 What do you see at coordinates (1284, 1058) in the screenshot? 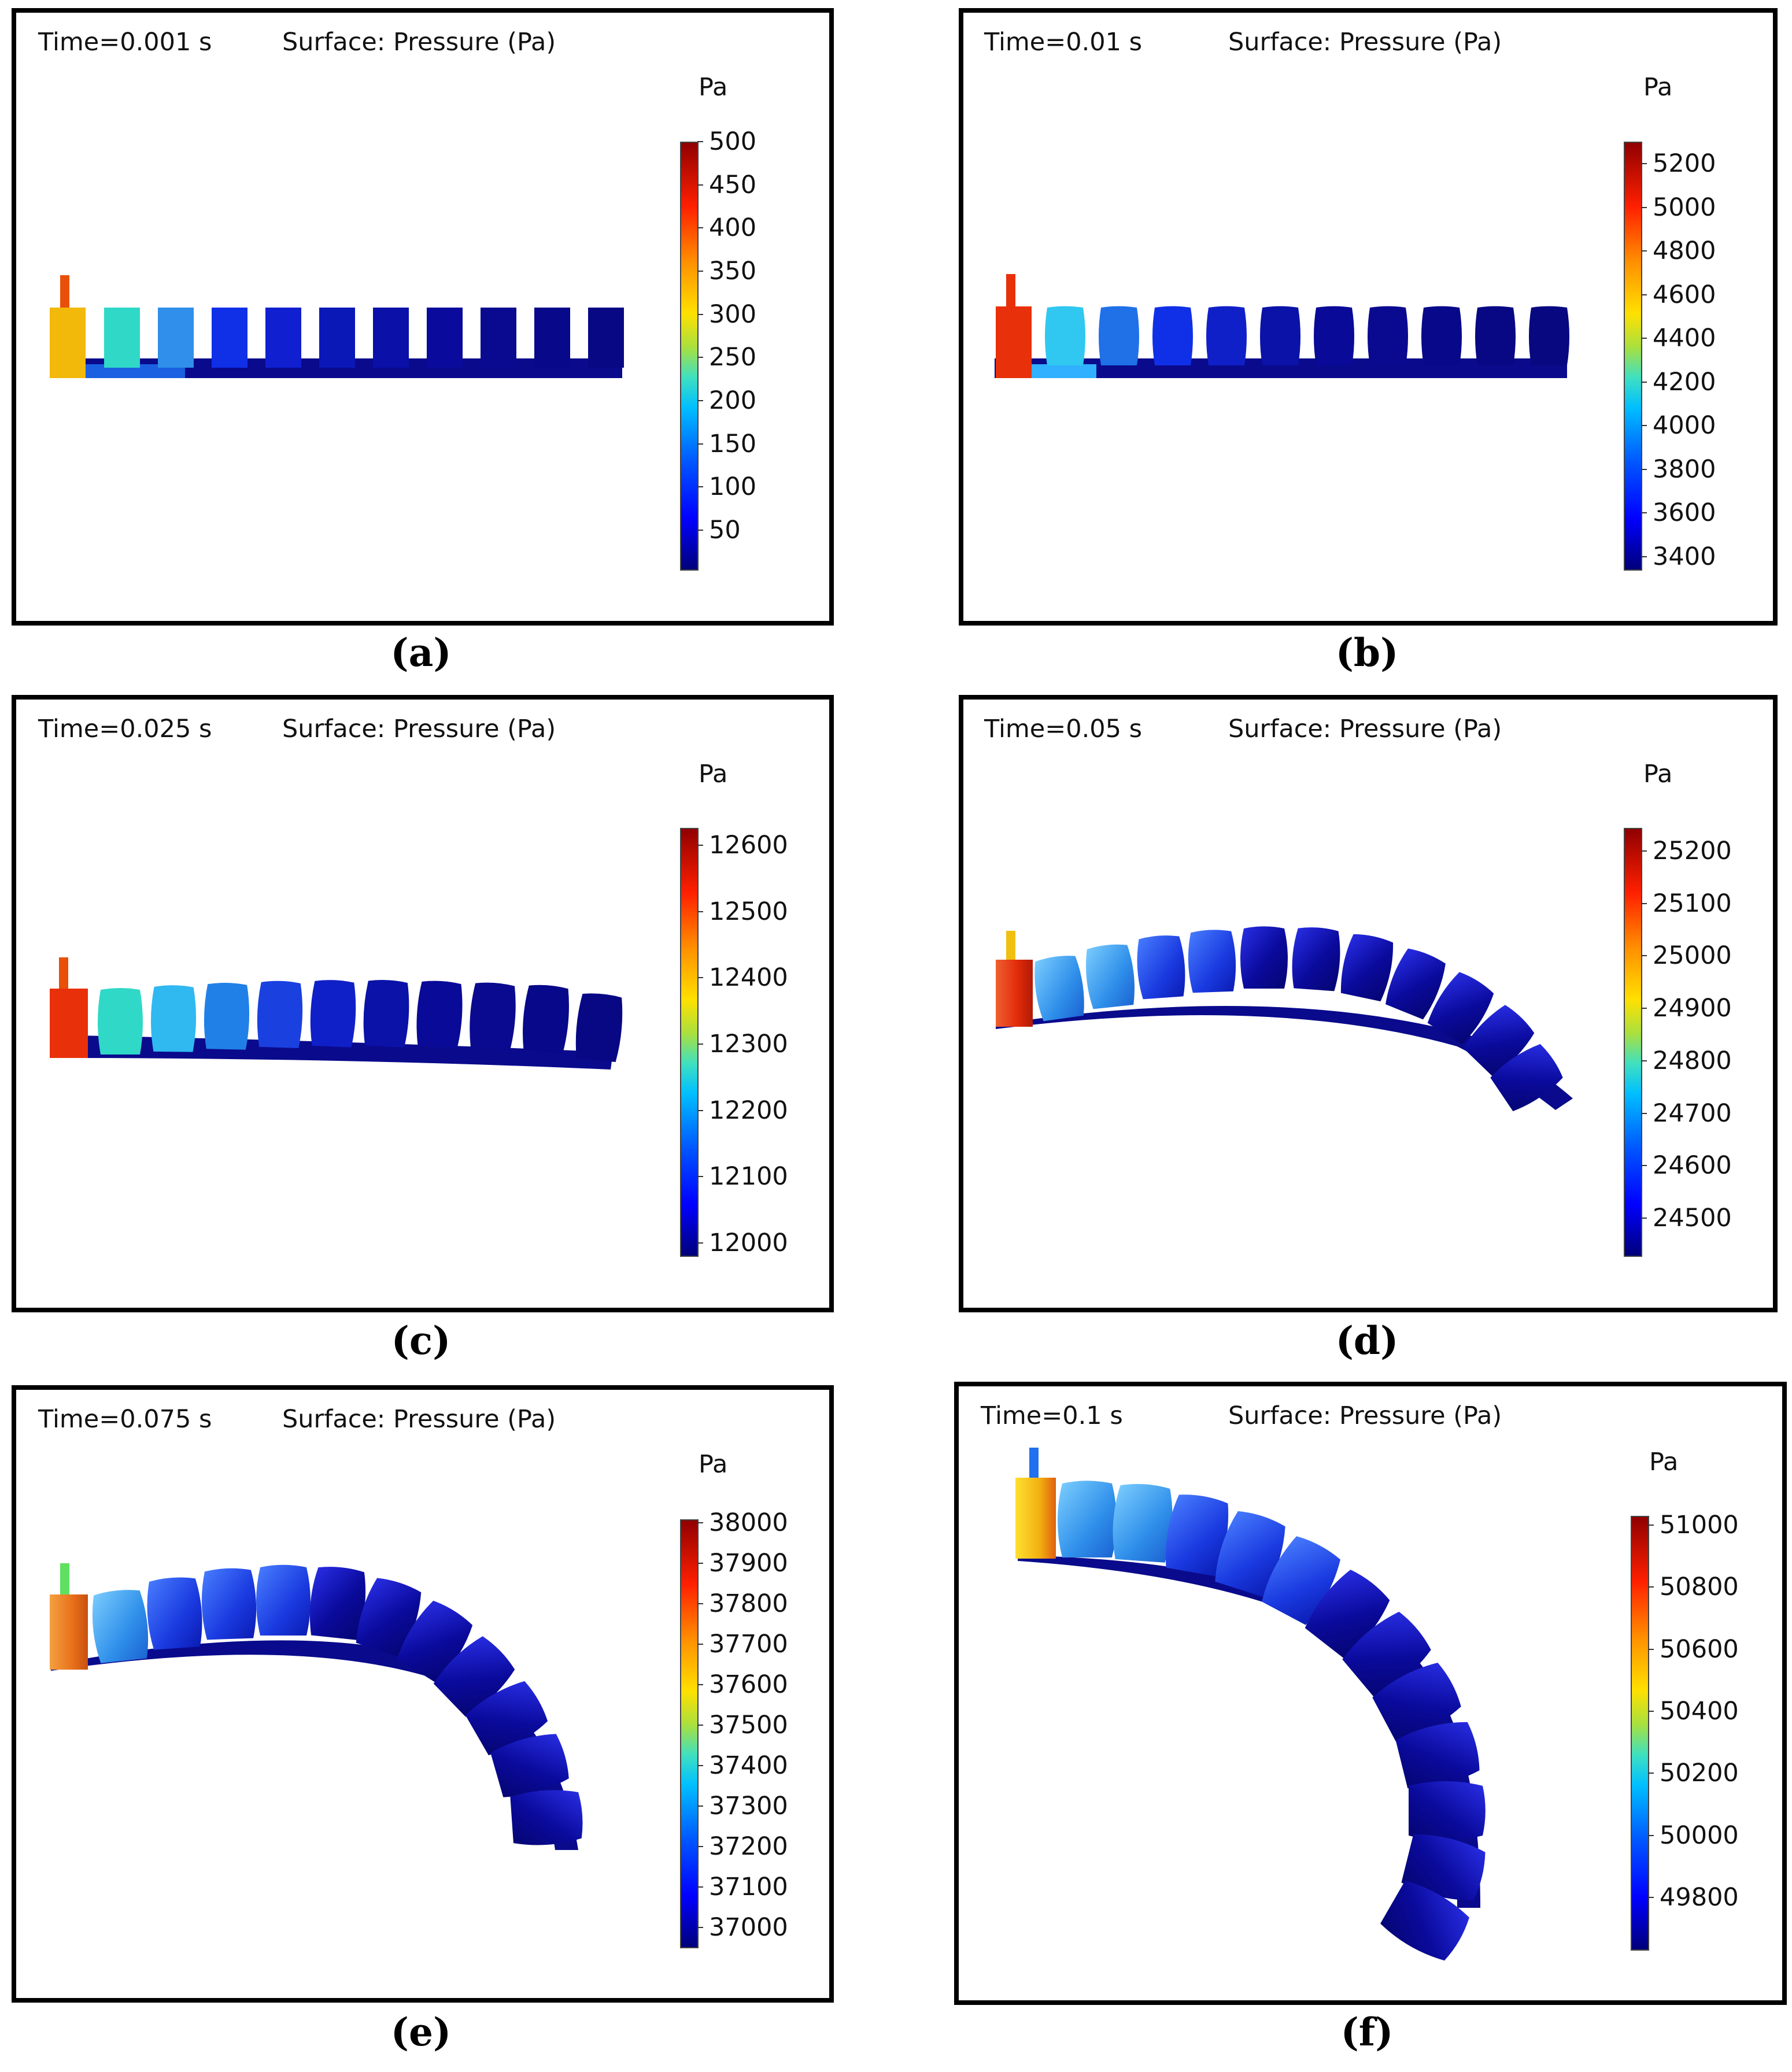
I see `actuator-base` at bounding box center [1284, 1058].